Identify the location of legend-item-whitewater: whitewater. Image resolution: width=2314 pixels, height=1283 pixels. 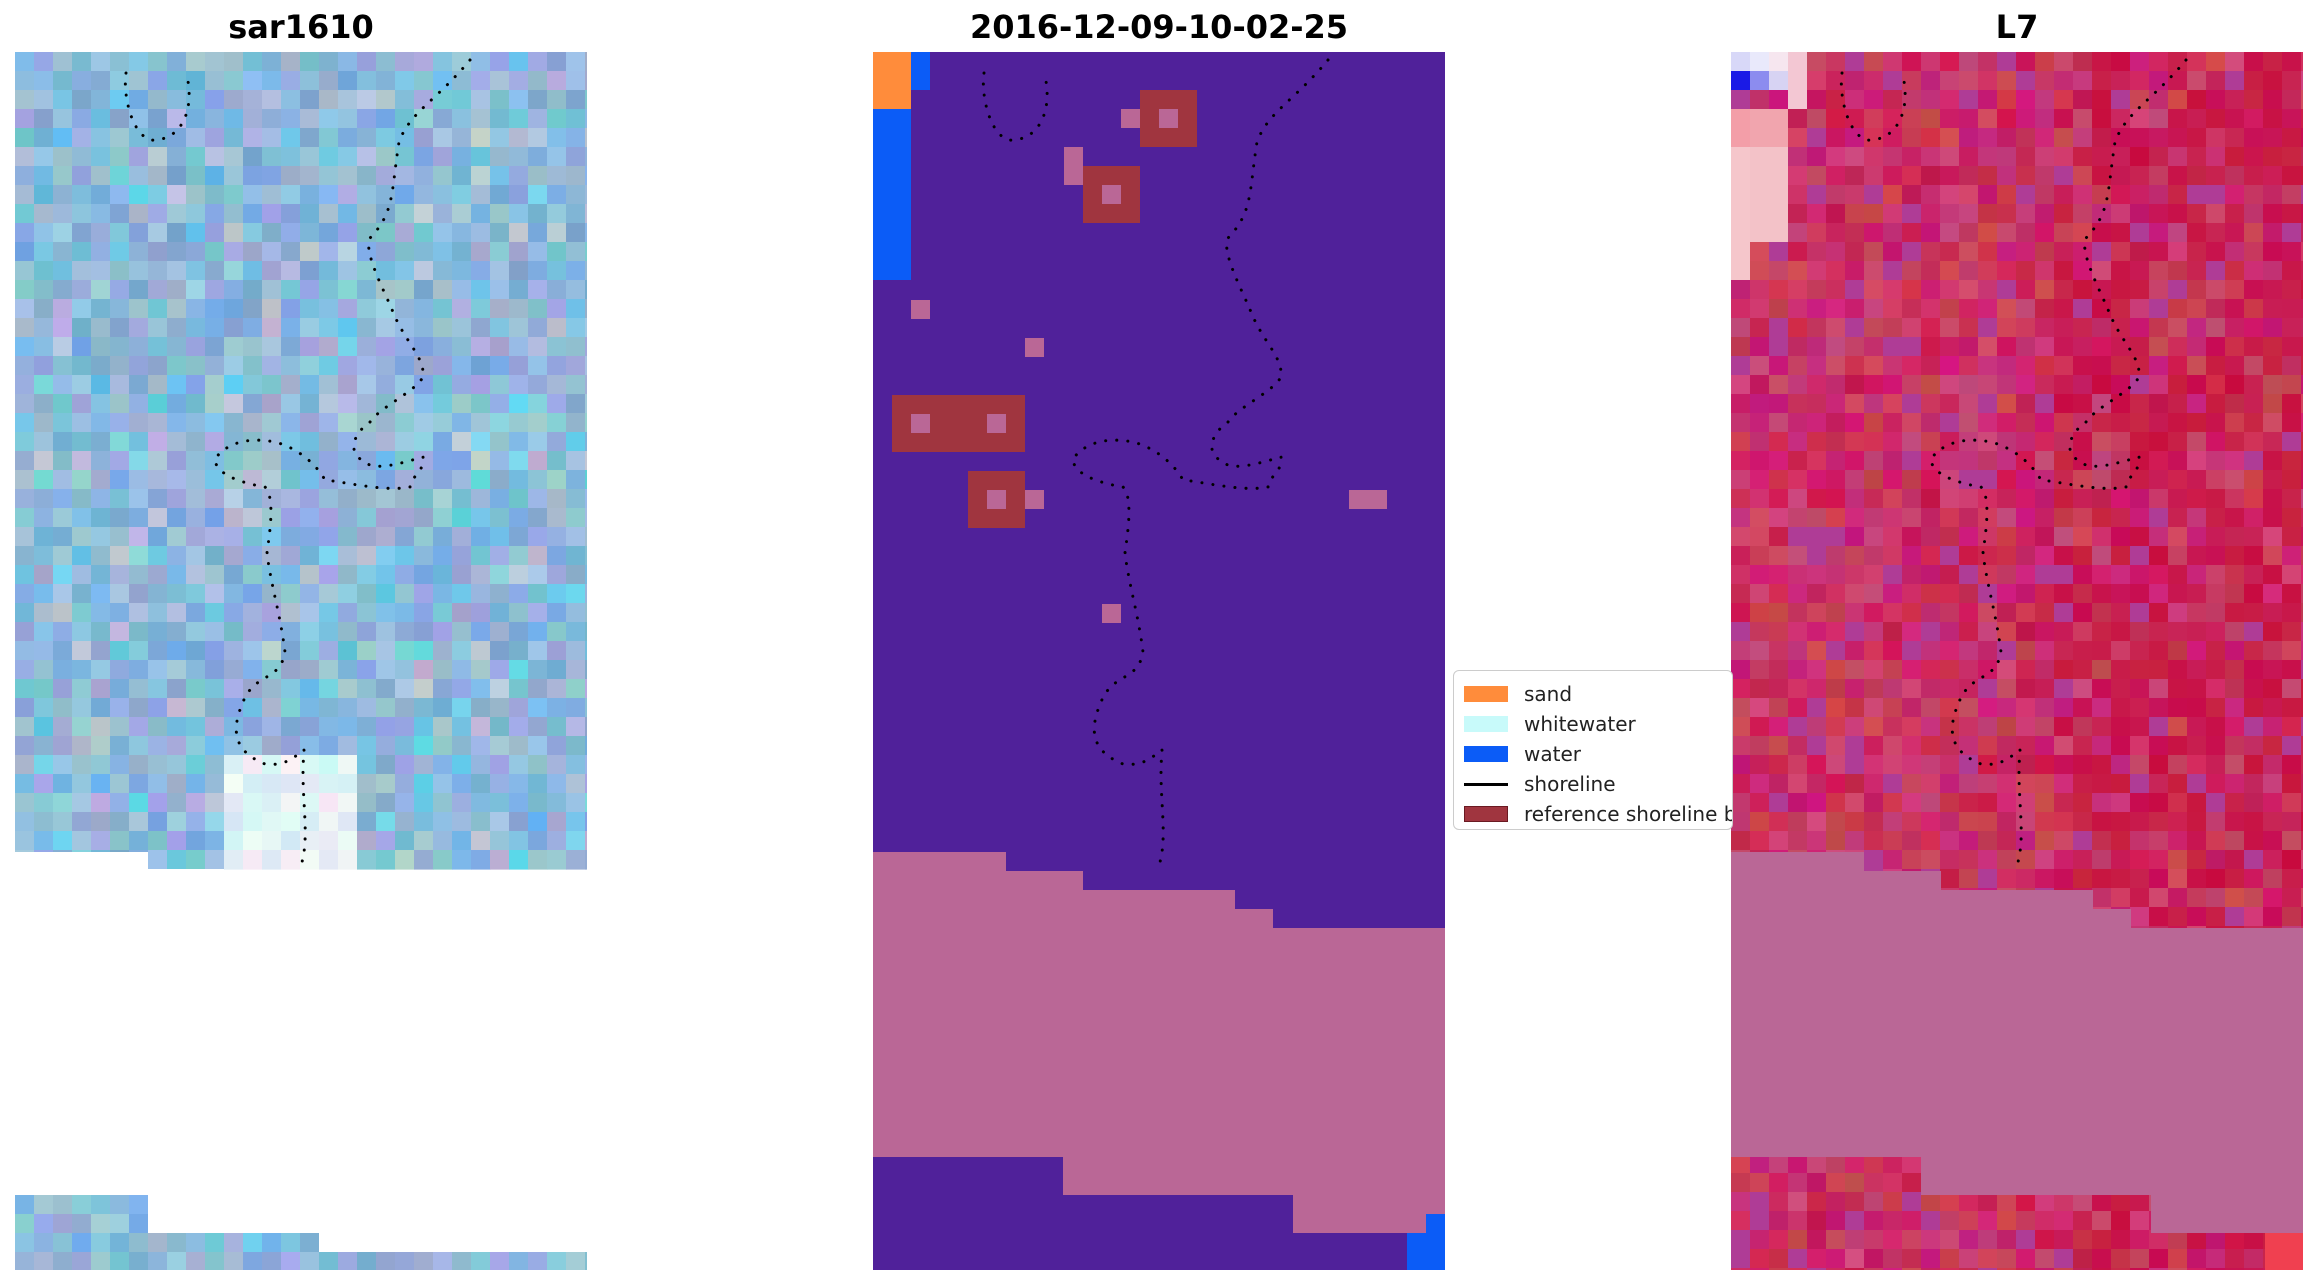
(1593, 724).